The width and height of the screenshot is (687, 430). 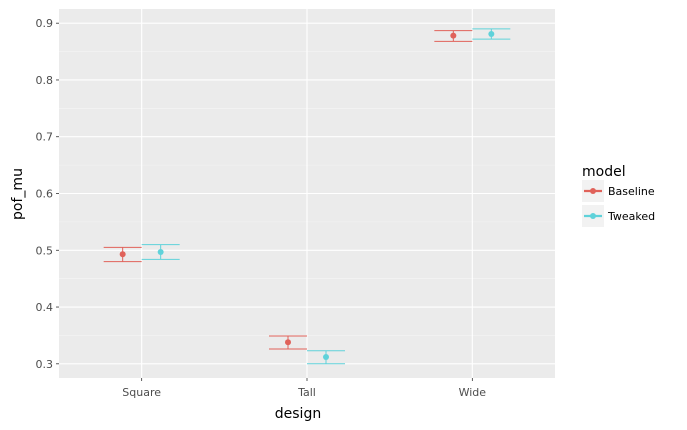 What do you see at coordinates (18, 194) in the screenshot?
I see `y-axis-title: pof_mu` at bounding box center [18, 194].